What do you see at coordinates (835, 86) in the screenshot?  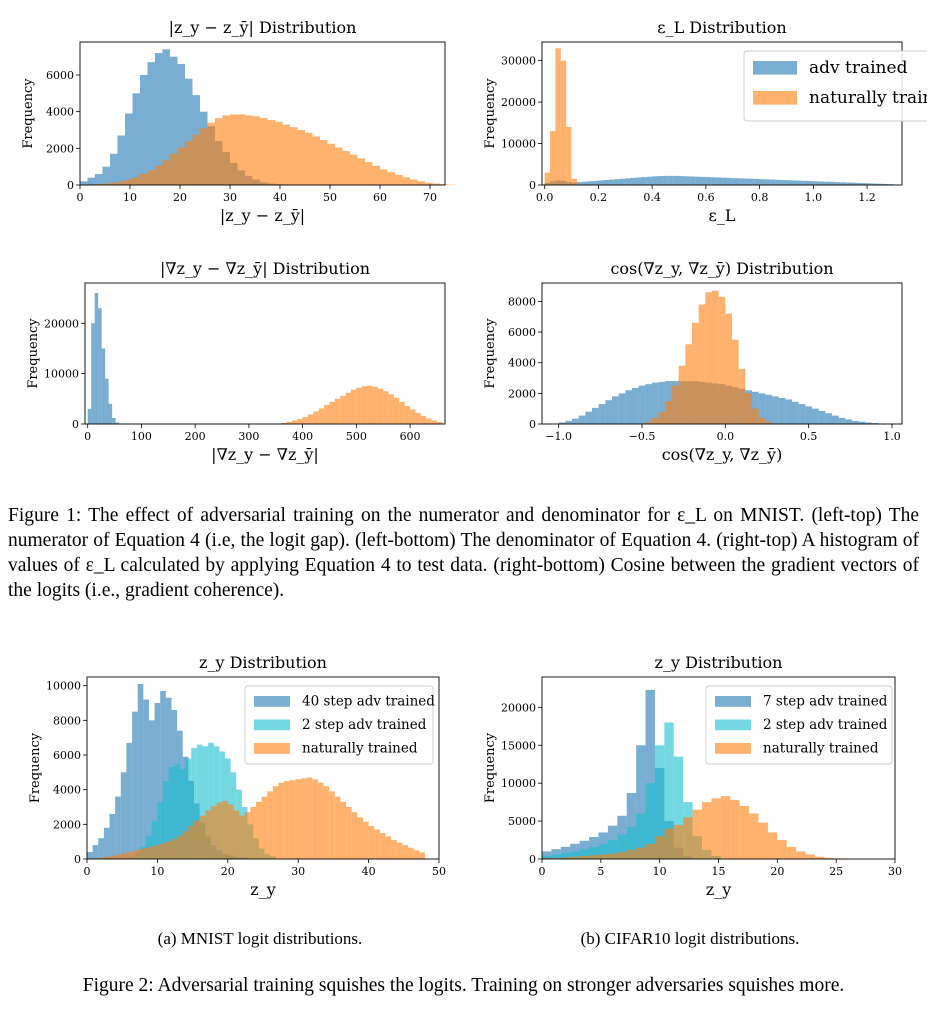 I see `legend: adv trained naturally trained` at bounding box center [835, 86].